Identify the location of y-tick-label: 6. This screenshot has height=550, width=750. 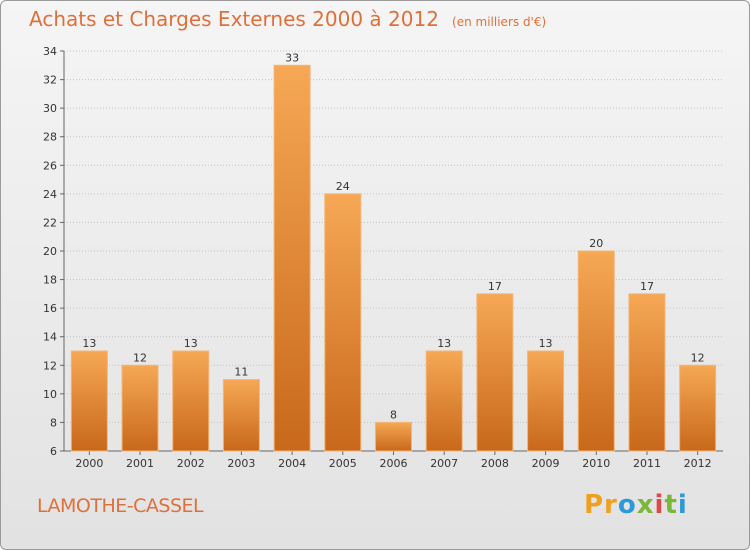
(53, 451).